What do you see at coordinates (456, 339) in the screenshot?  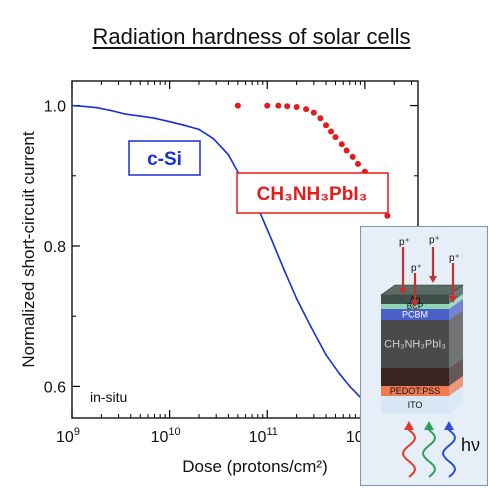 I see `layer-absorber-side` at bounding box center [456, 339].